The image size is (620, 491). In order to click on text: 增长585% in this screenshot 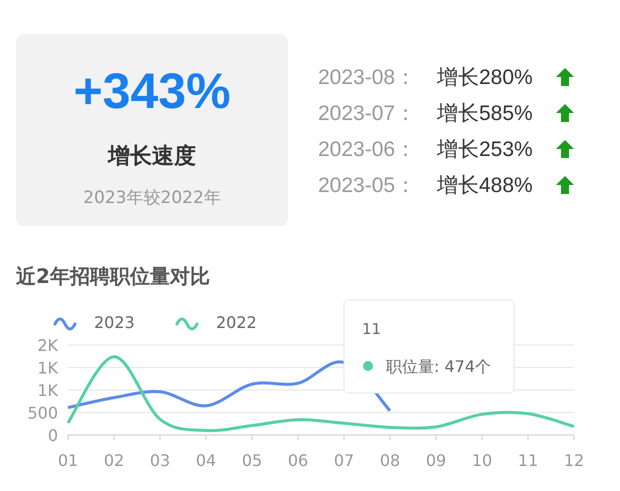, I will do `click(484, 113)`.